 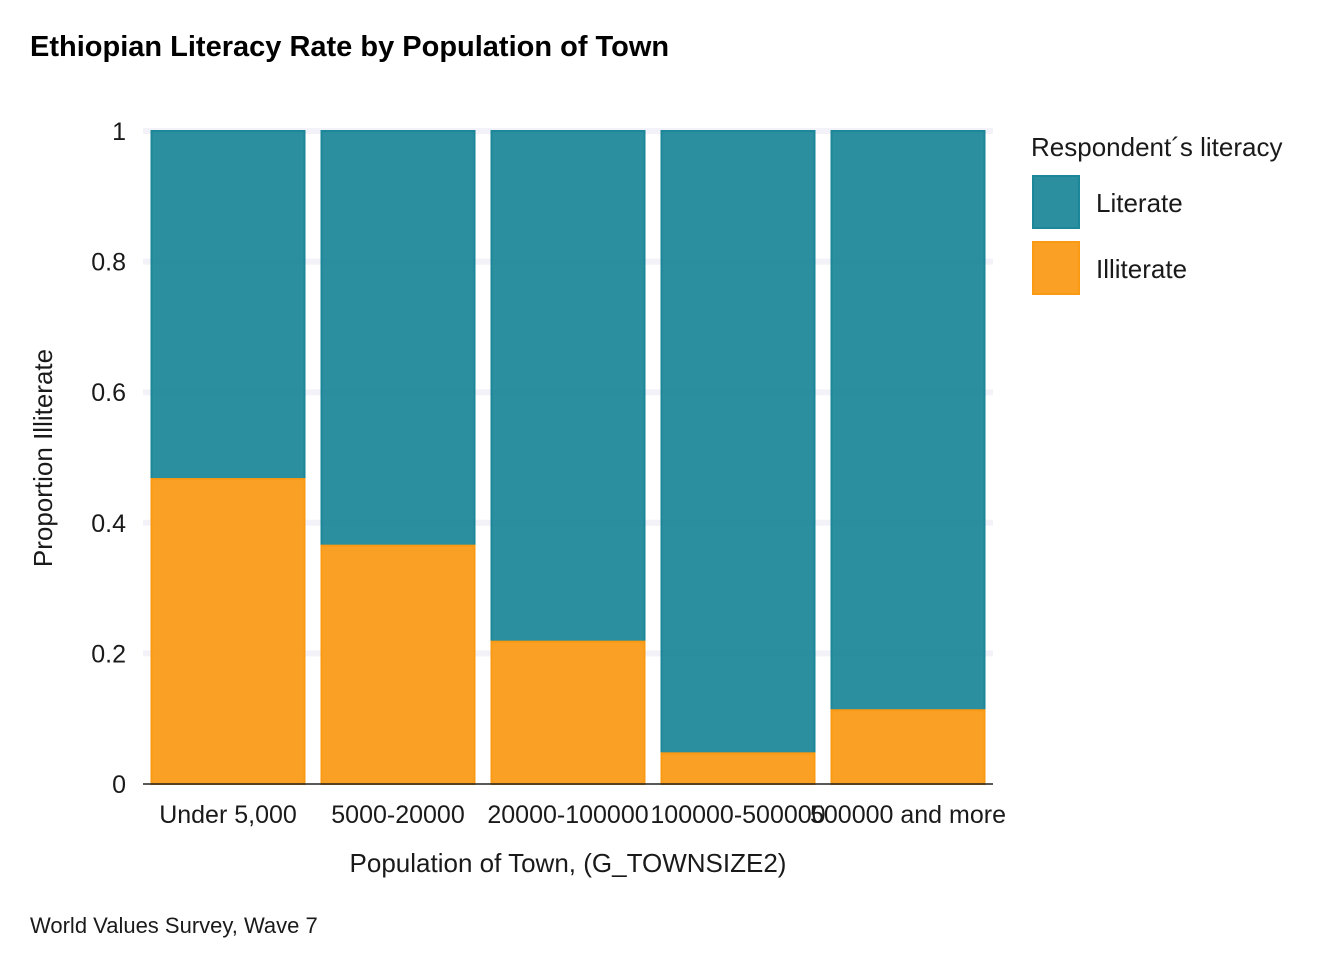 I want to click on x-tick-label: 5000-20000, so click(x=397, y=815).